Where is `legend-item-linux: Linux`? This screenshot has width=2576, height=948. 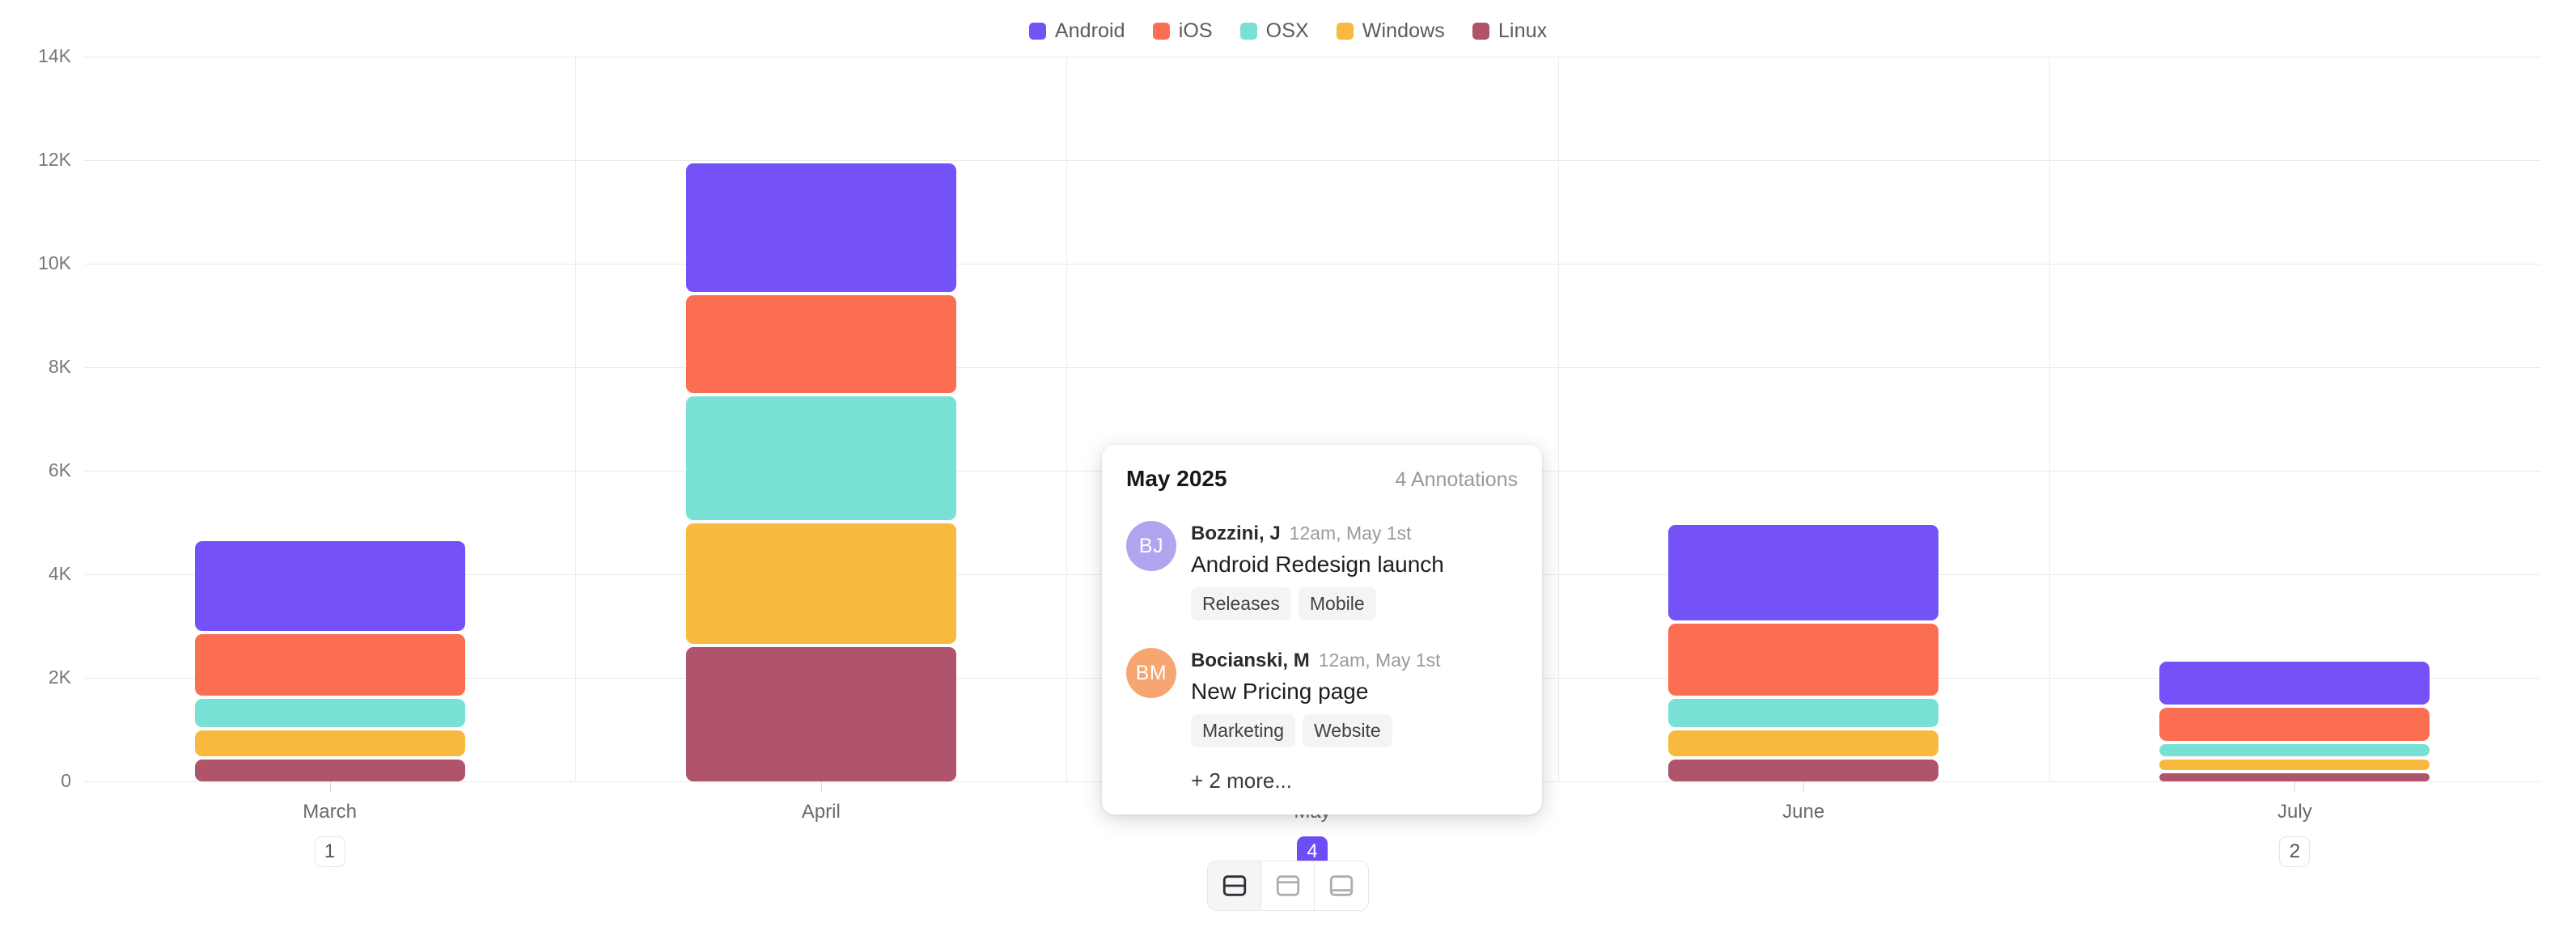
legend-item-linux: Linux is located at coordinates (1509, 31).